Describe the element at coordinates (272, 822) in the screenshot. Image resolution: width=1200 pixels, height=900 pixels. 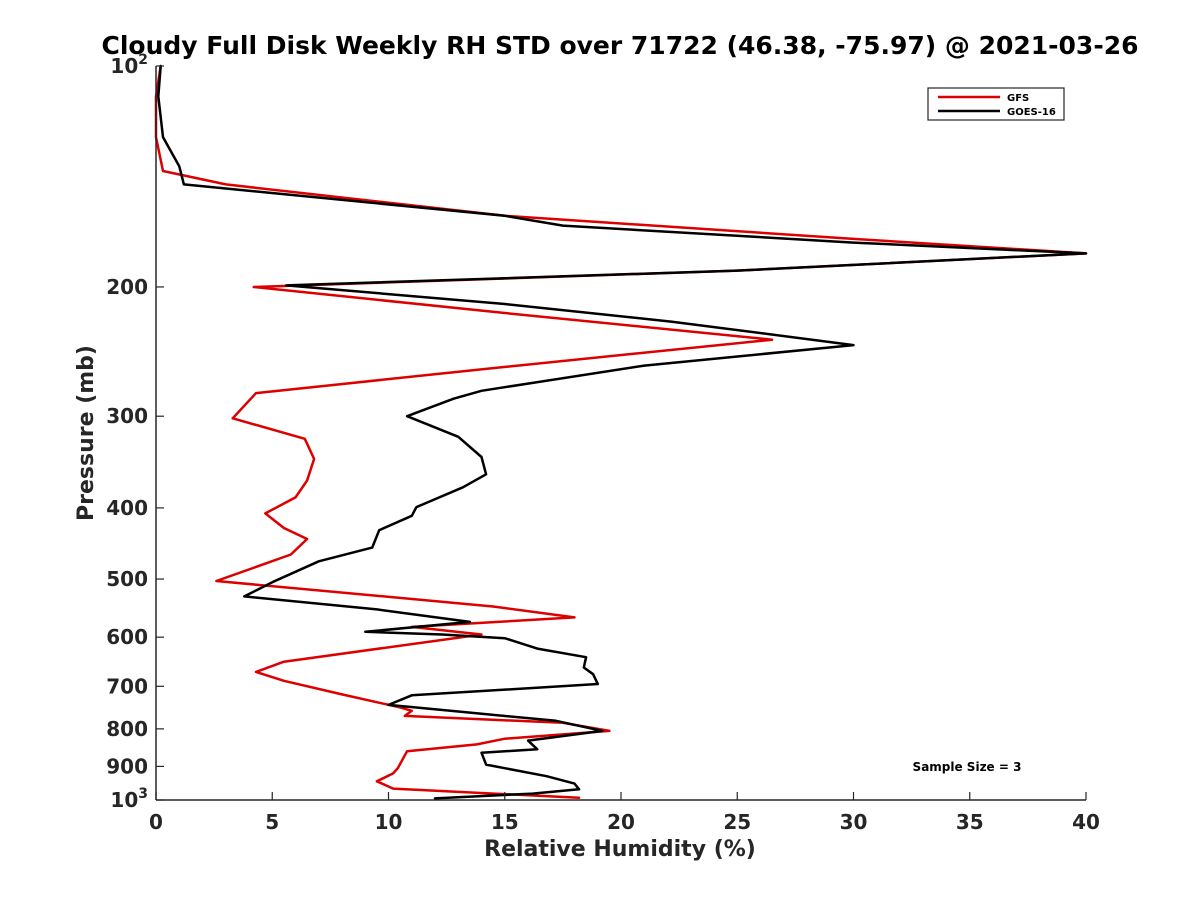
I see `x-tick-label: 5` at that location.